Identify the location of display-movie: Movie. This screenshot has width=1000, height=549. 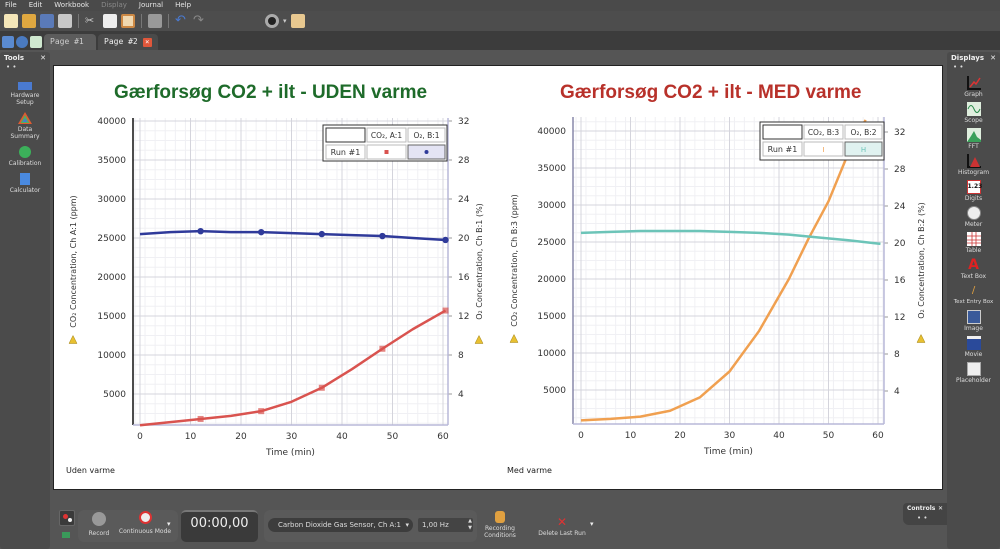
(973, 347).